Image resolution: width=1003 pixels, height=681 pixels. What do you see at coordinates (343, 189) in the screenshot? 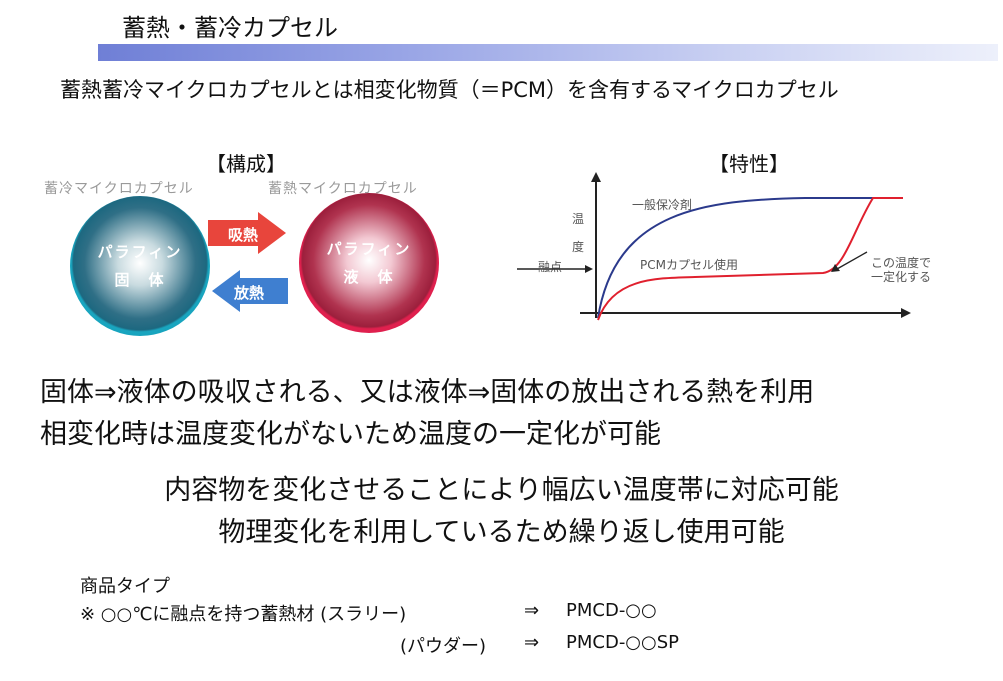
I see `heat-capsule-label: 蓄熱マイクロカプセル` at bounding box center [343, 189].